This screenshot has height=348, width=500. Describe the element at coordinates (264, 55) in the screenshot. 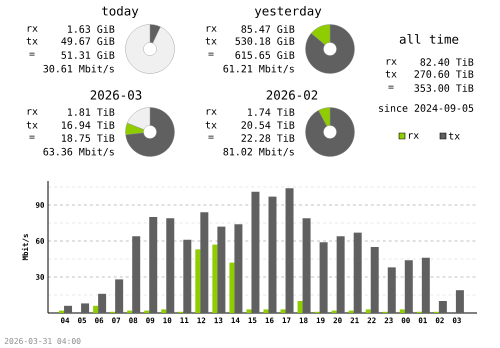

I see `text: 615.65 GiB` at that location.